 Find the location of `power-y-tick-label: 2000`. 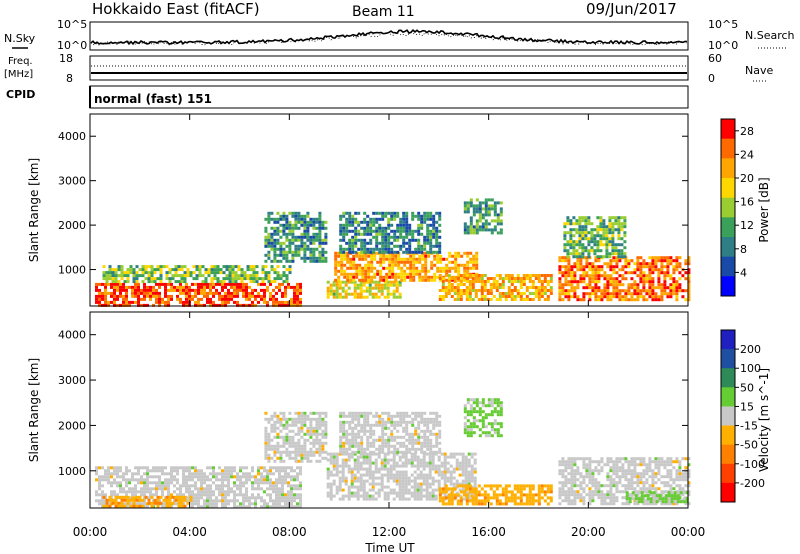

power-y-tick-label: 2000 is located at coordinates (72, 225).